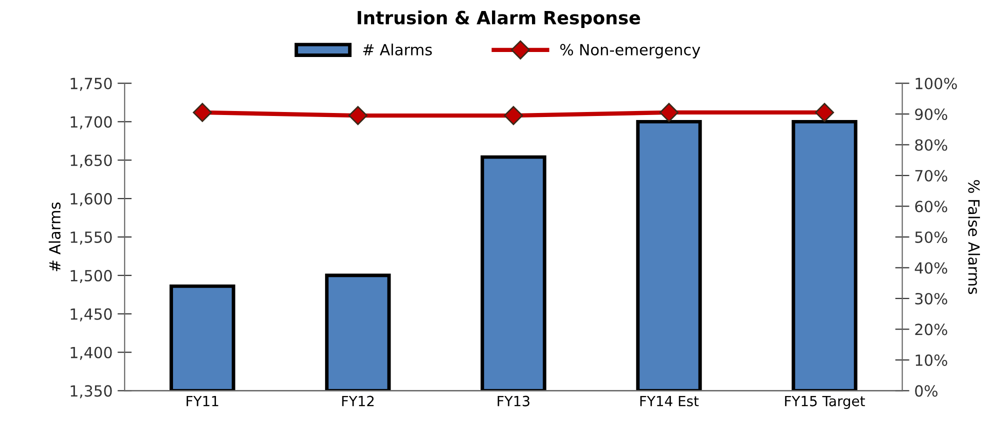 This screenshot has height=427, width=997. Describe the element at coordinates (825, 403) in the screenshot. I see `x-tick-label: FY15 Target` at that location.